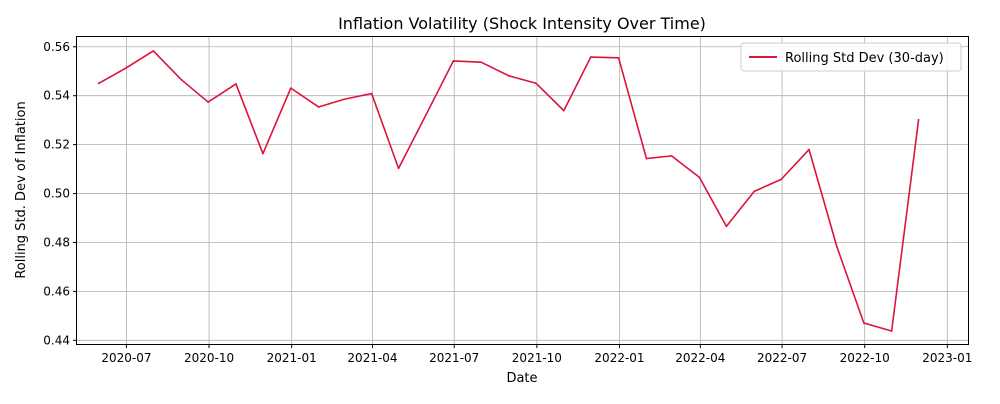 The width and height of the screenshot is (1000, 404). What do you see at coordinates (56, 291) in the screenshot?
I see `y-tick-label: 0.46` at bounding box center [56, 291].